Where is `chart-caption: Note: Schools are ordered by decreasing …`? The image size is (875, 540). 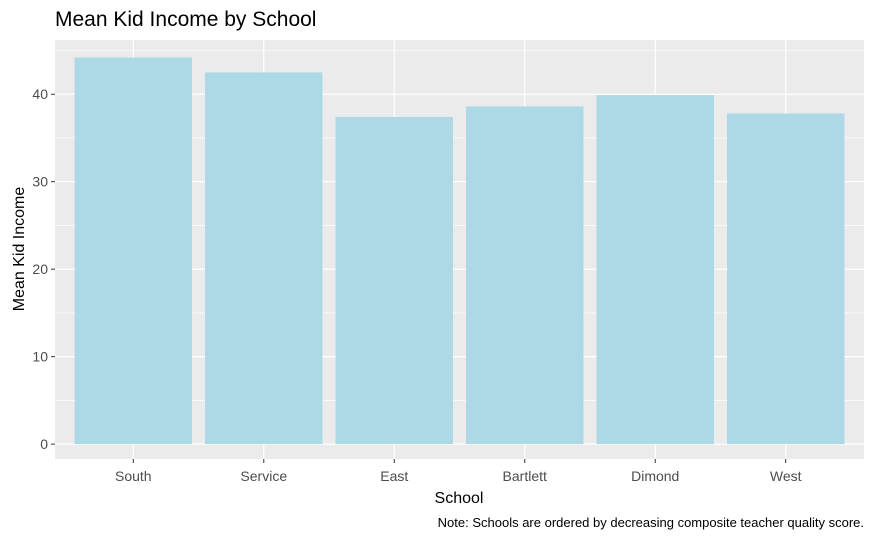
chart-caption: Note: Schools are ordered by decreasing … is located at coordinates (651, 522).